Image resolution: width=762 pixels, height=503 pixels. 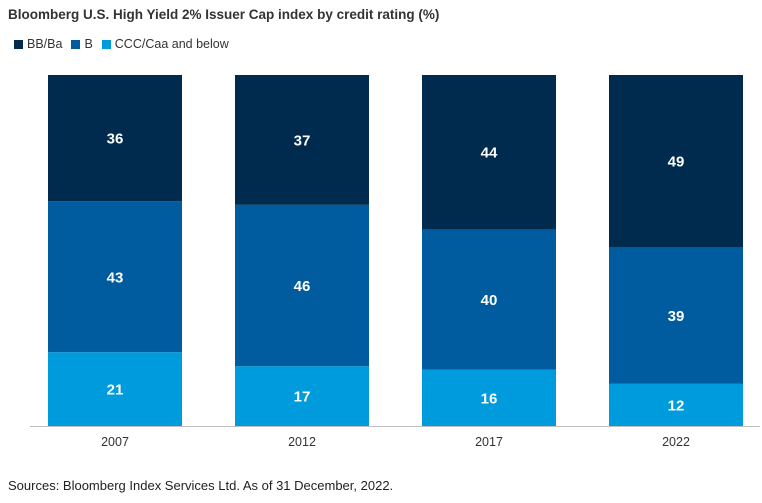 I want to click on bar-ccc-2017, so click(x=489, y=397).